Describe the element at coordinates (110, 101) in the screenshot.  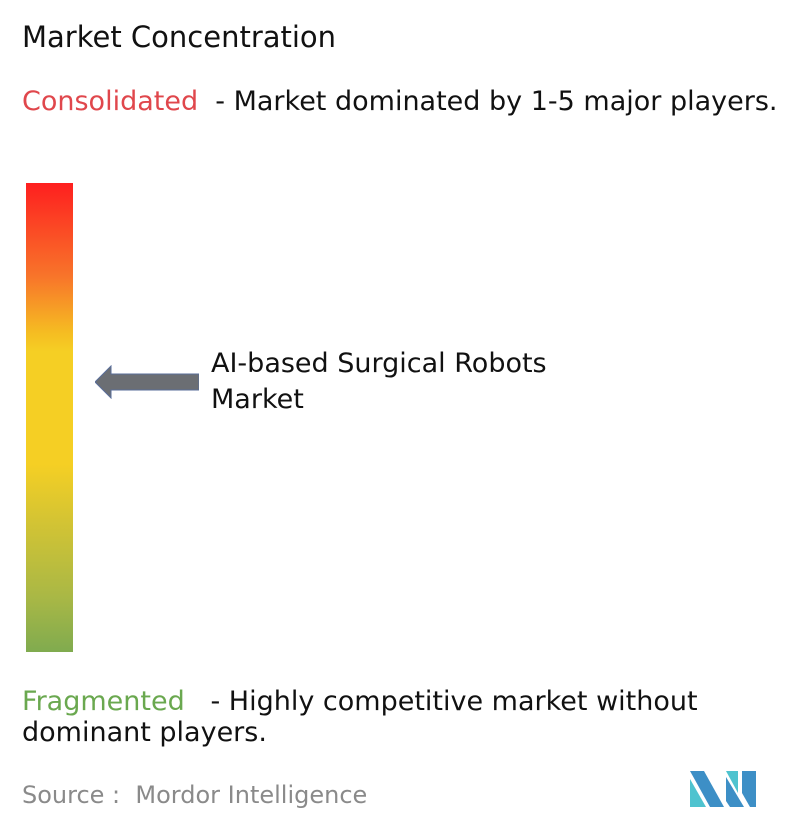
I see `consolidated-label: Consolidated` at that location.